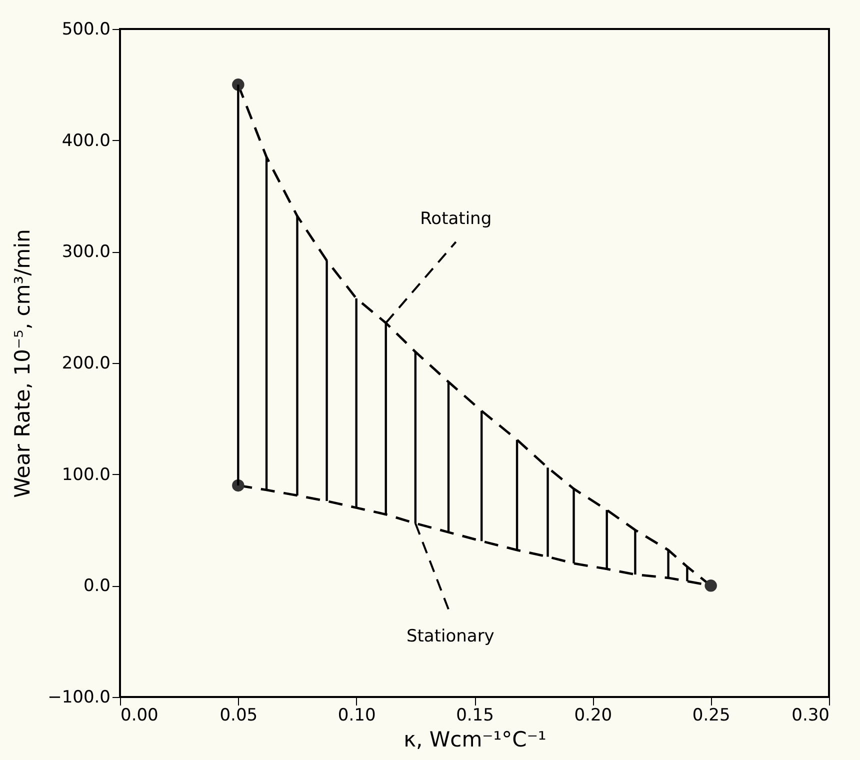  Describe the element at coordinates (239, 716) in the screenshot. I see `x-tick-label: 0.05` at that location.